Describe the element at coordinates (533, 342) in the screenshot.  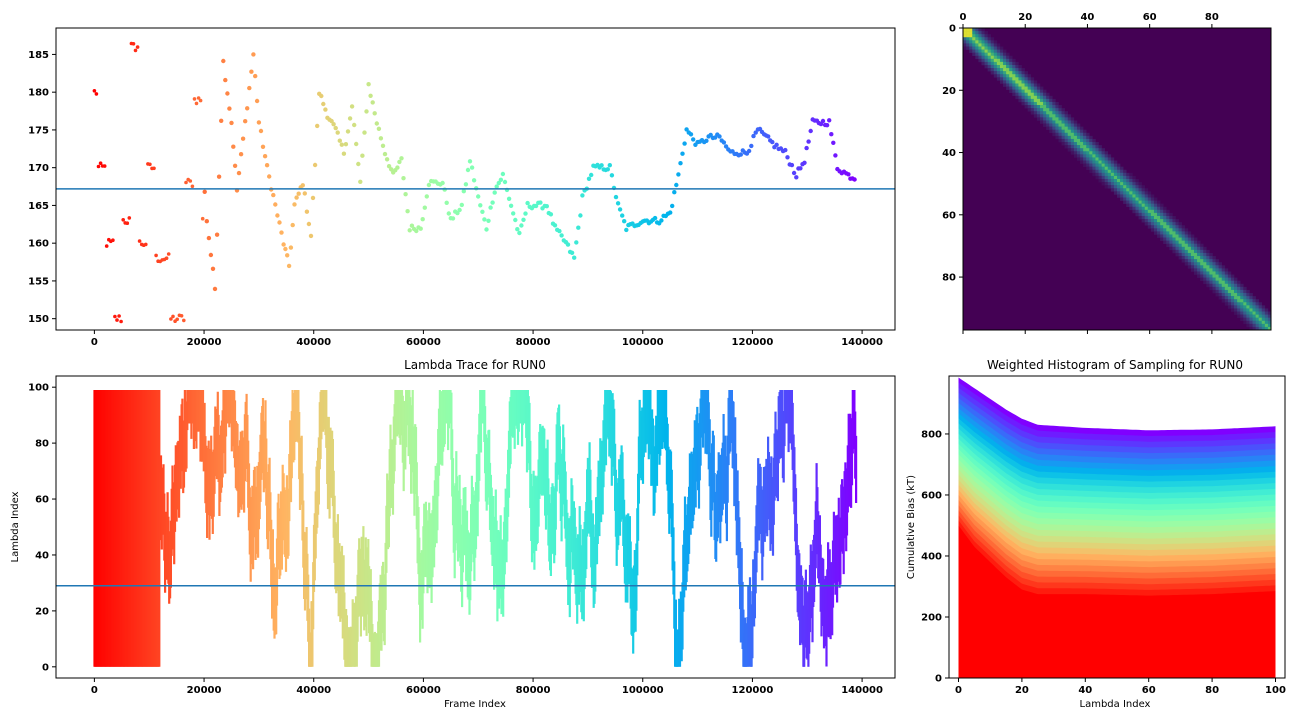
I see `x-tick-label: 80000` at that location.